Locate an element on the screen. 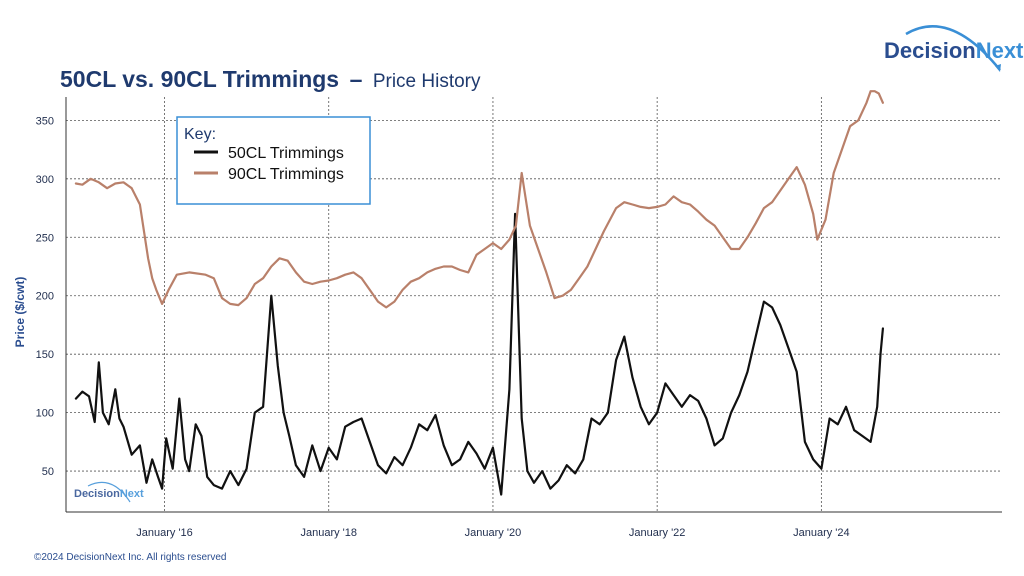 This screenshot has height=576, width=1024. watermark-swoosh-icon is located at coordinates (109, 492).